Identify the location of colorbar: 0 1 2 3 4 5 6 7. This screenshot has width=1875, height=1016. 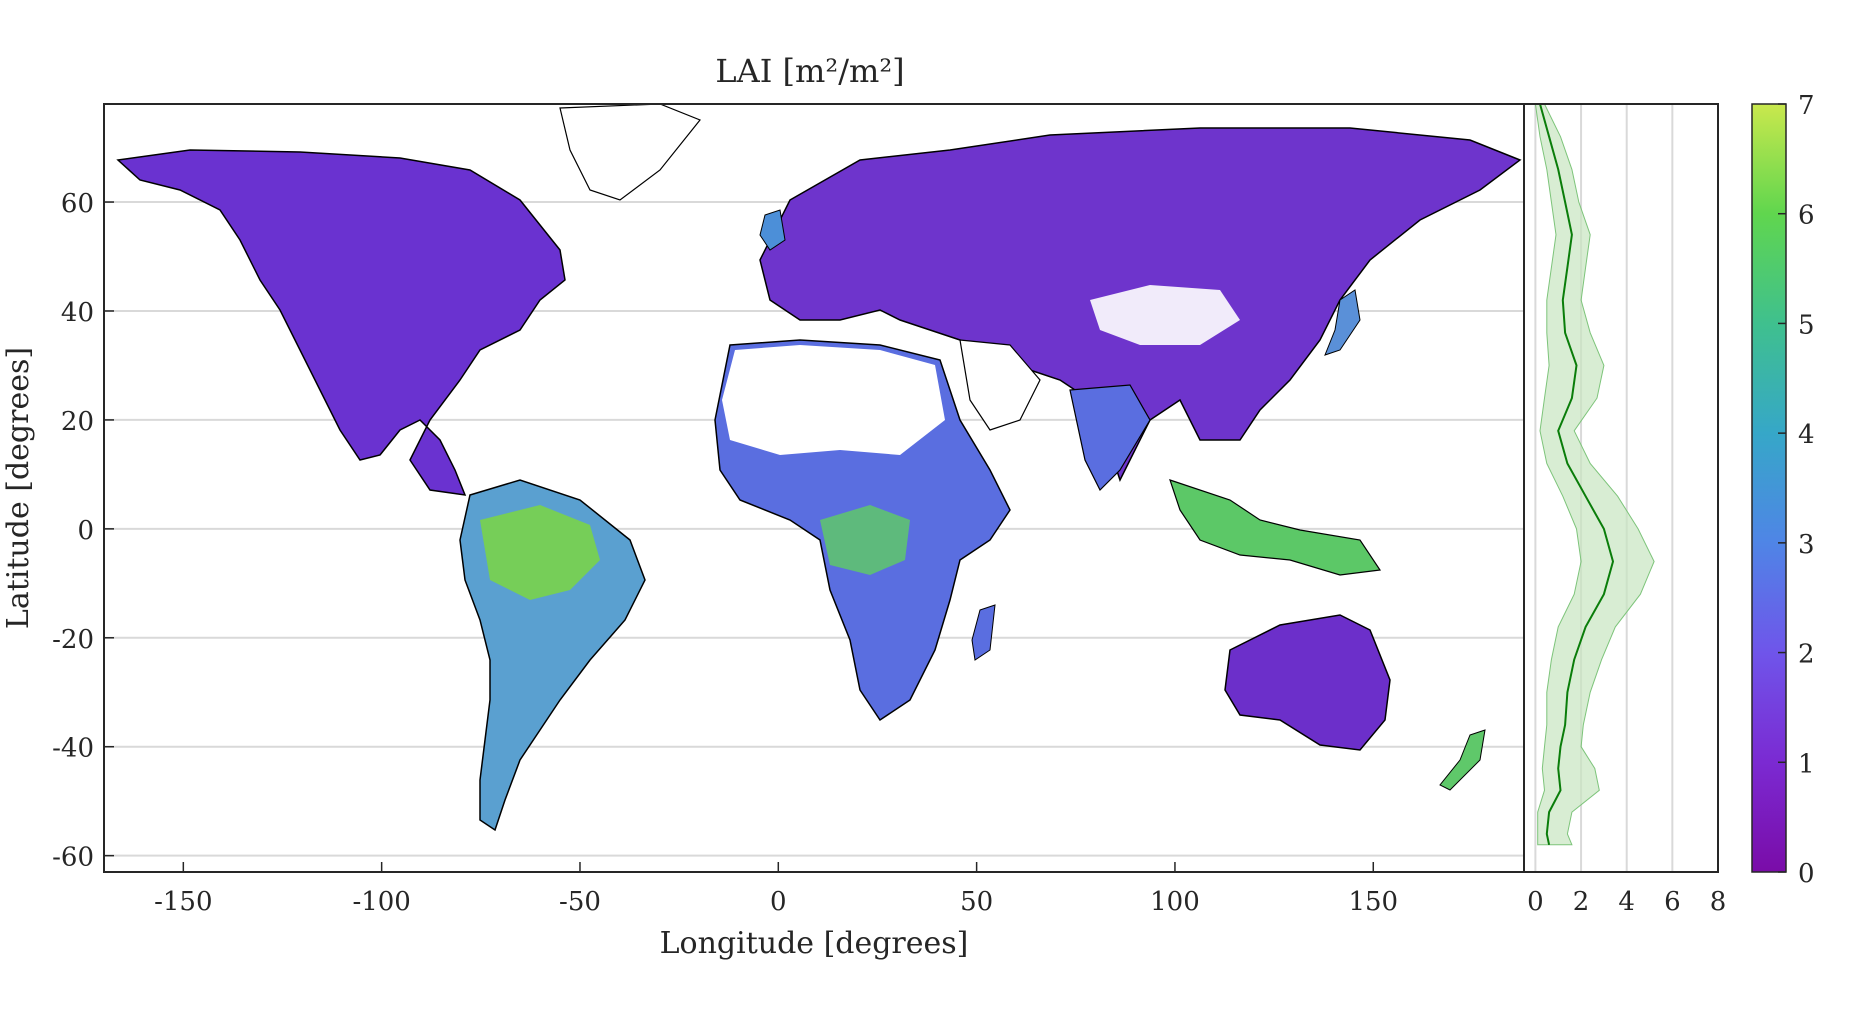
(1783, 490).